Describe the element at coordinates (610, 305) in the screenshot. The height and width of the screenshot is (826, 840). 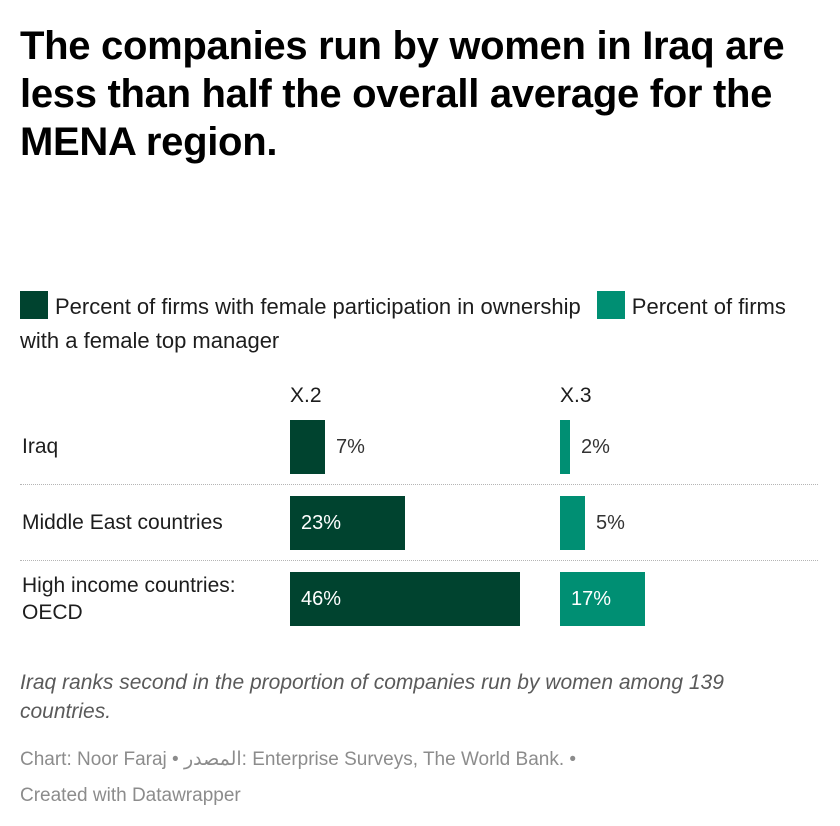
I see `legend-swatch-manager` at that location.